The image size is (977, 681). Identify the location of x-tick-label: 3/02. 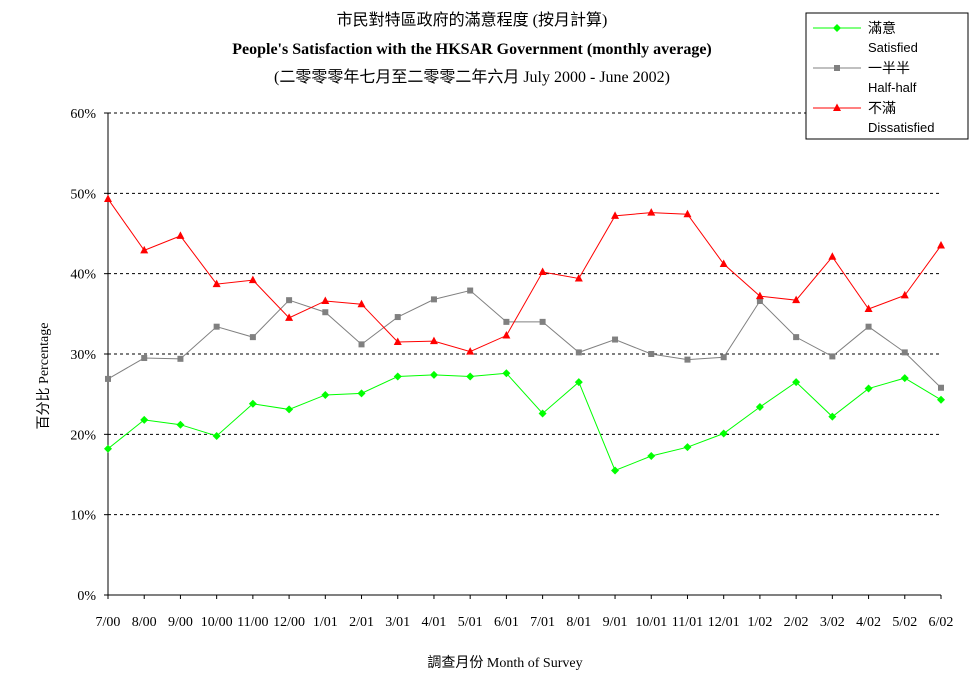
(832, 622).